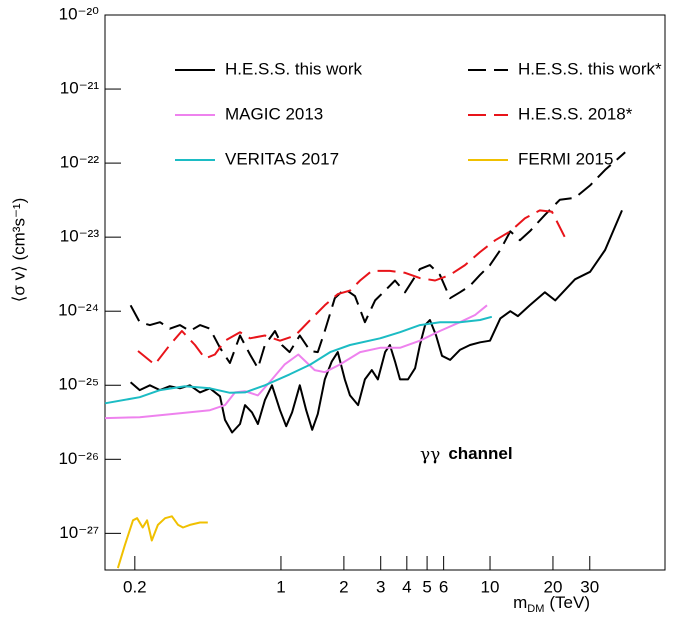  Describe the element at coordinates (430, 455) in the screenshot. I see `annotation-symbol: γγ` at that location.